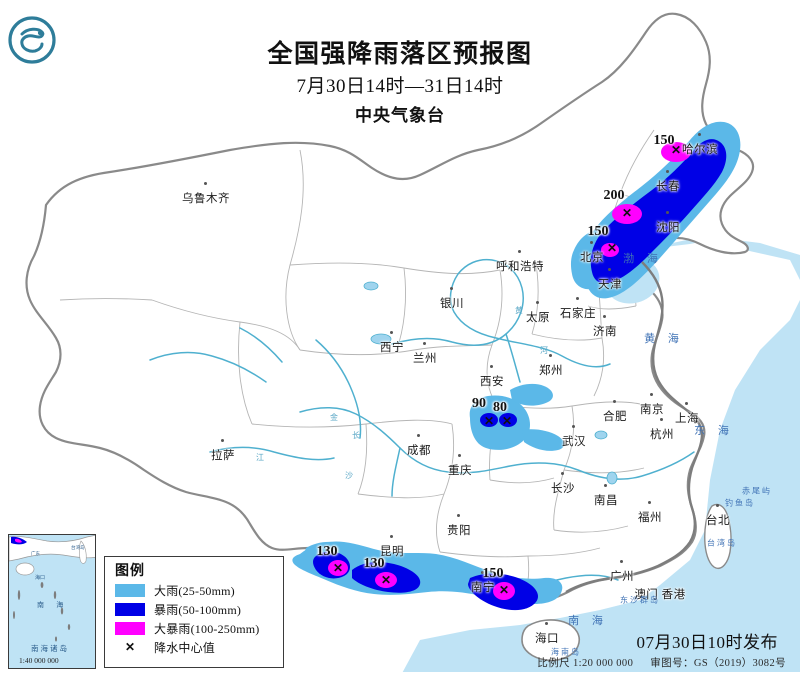 The height and width of the screenshot is (677, 800). Describe the element at coordinates (592, 258) in the screenshot. I see `city-name: 北京` at that location.